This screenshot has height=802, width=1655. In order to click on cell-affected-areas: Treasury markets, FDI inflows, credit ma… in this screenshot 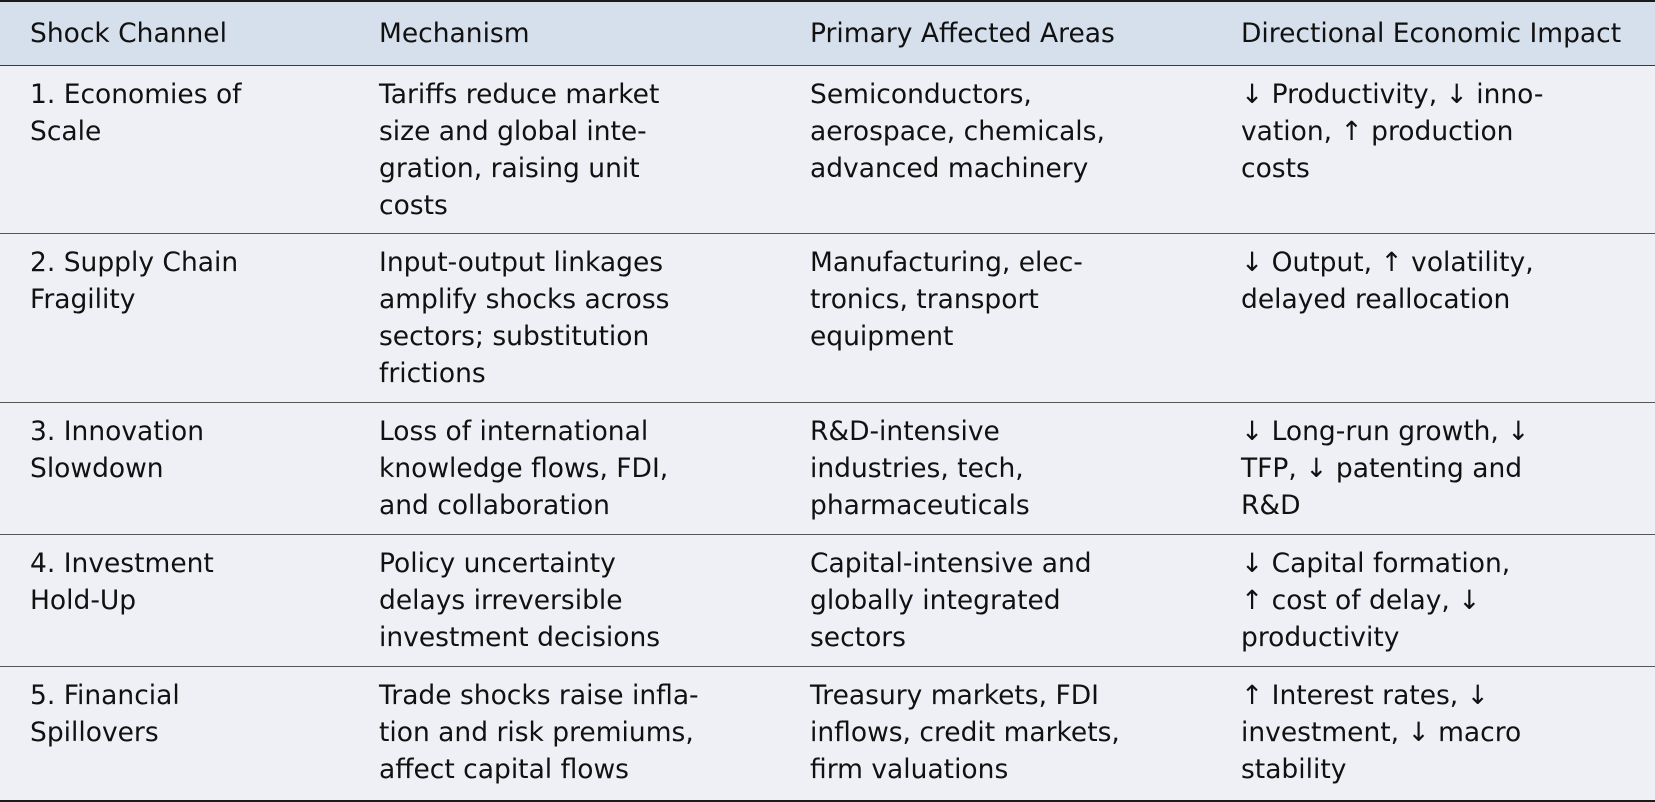, I will do `click(965, 732)`.